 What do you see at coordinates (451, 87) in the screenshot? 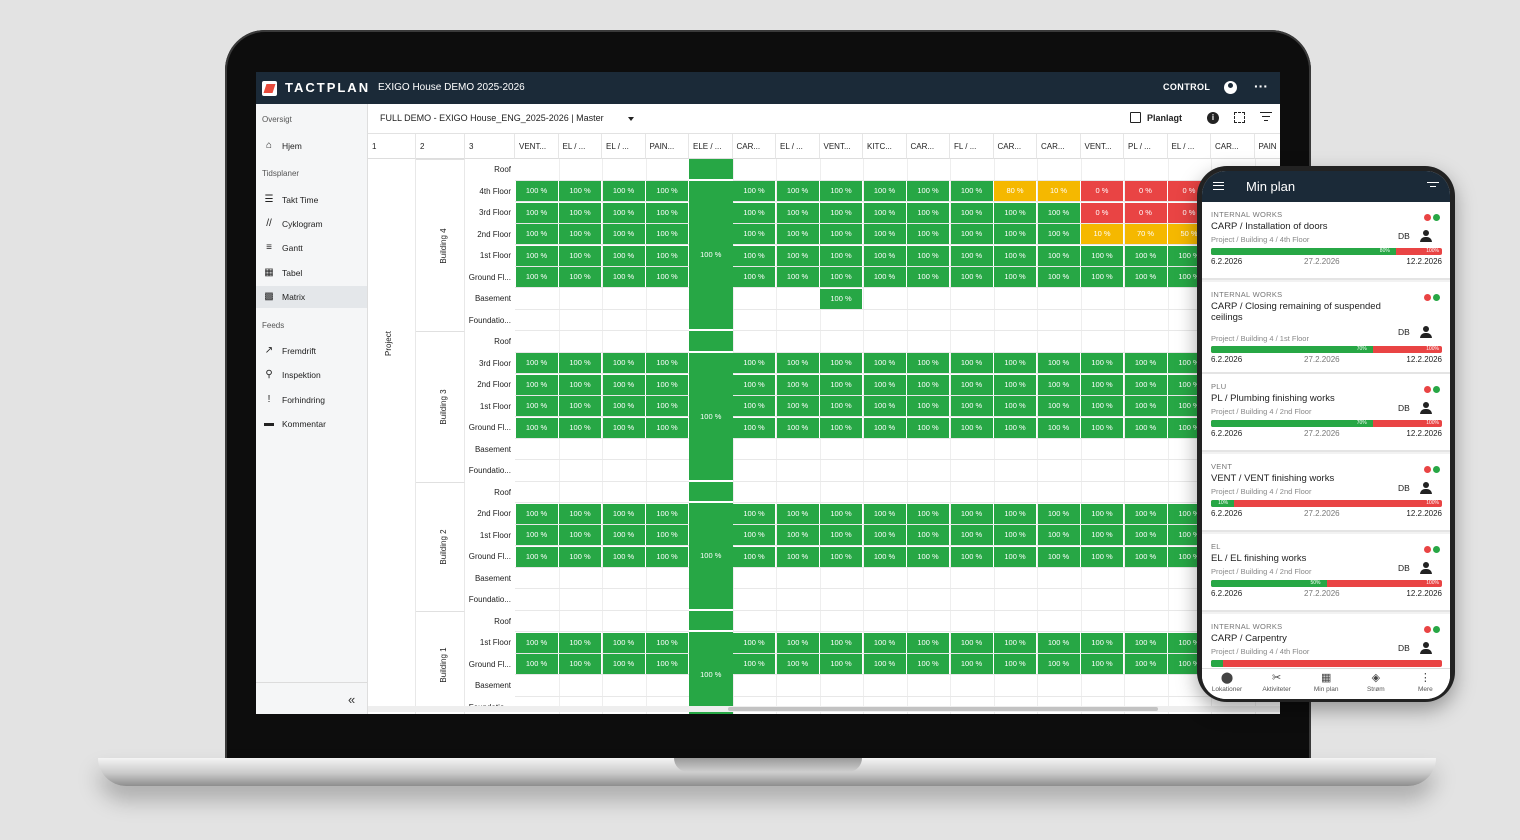
I see `project-title: EXIGO House DEMO 2025-2026` at bounding box center [451, 87].